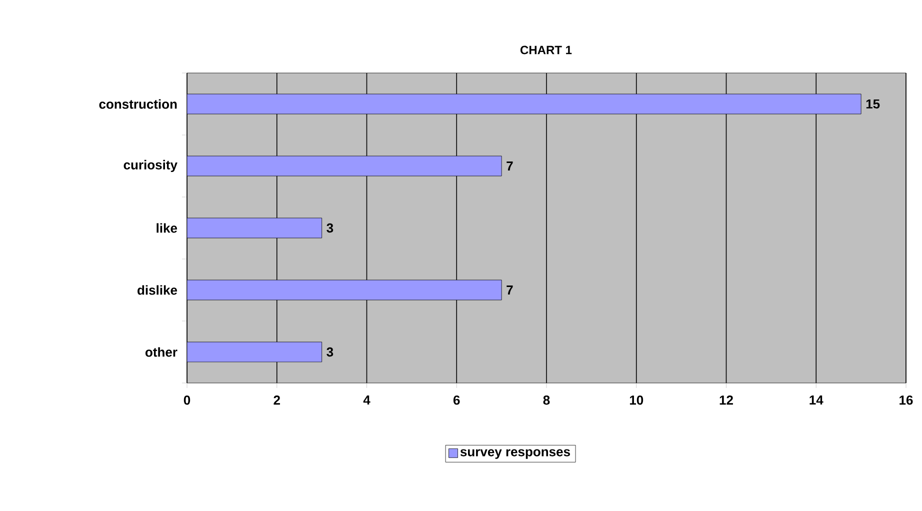 The image size is (922, 511). What do you see at coordinates (906, 400) in the screenshot?
I see `x-tick-label: 16` at bounding box center [906, 400].